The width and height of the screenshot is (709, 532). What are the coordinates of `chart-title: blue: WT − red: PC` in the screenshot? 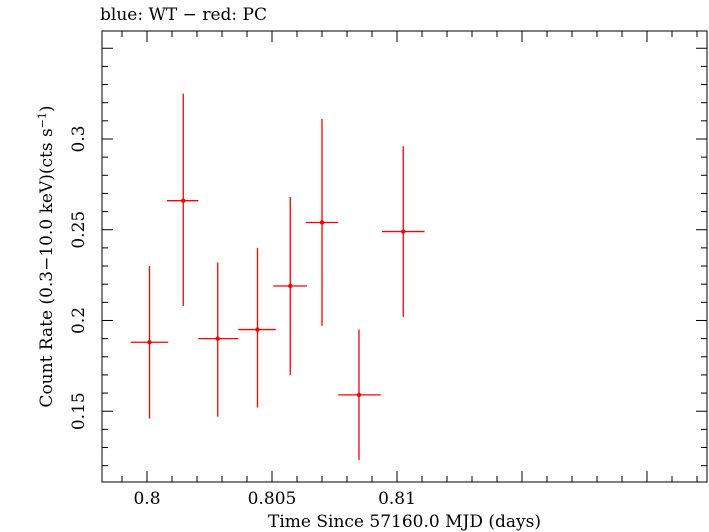 It's located at (183, 15).